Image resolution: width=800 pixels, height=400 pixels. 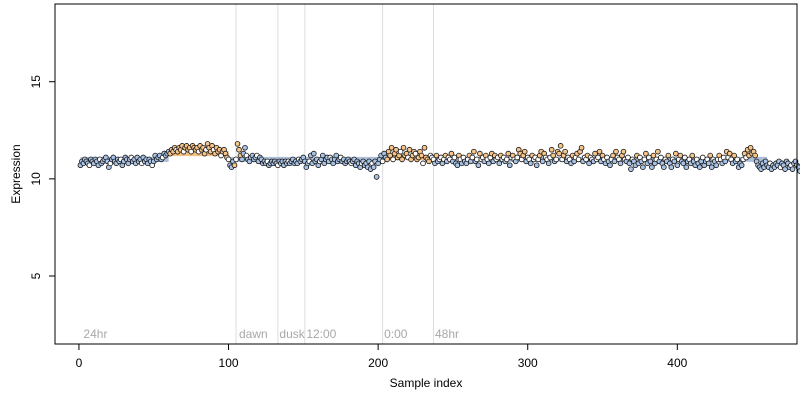 I want to click on x-tick-label: 400, so click(x=677, y=363).